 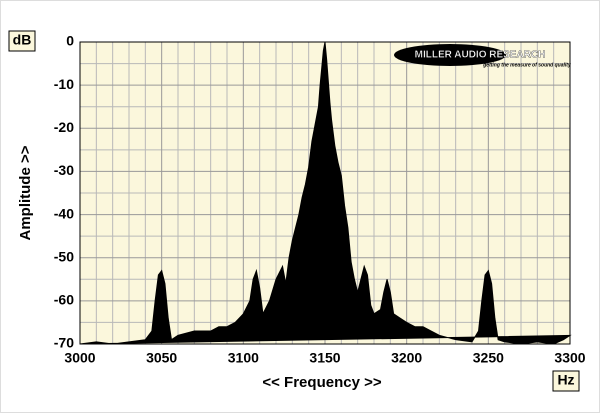 I want to click on x-tick-label: 3100, so click(x=243, y=358).